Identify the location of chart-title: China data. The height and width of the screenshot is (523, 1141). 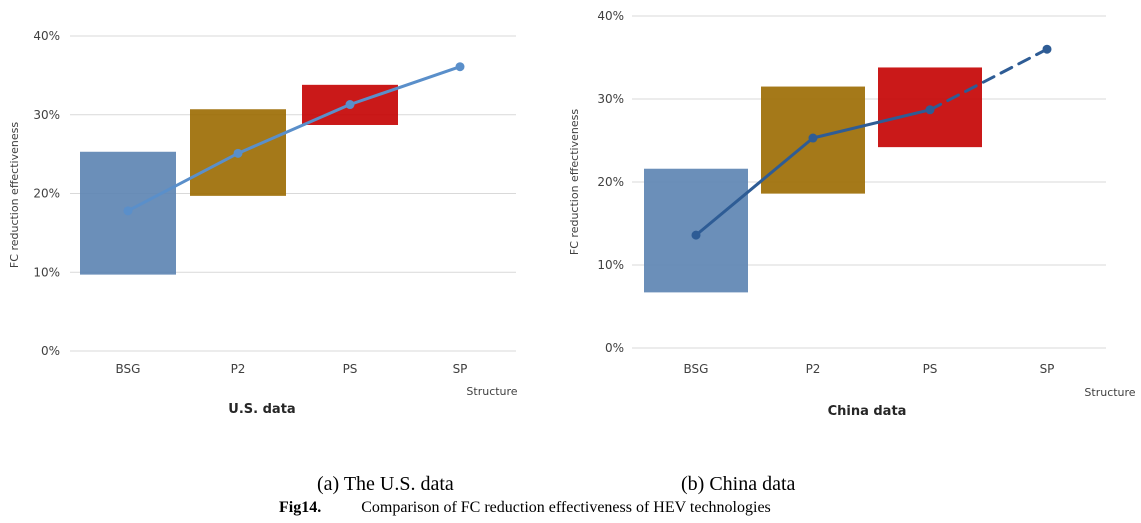
(867, 411).